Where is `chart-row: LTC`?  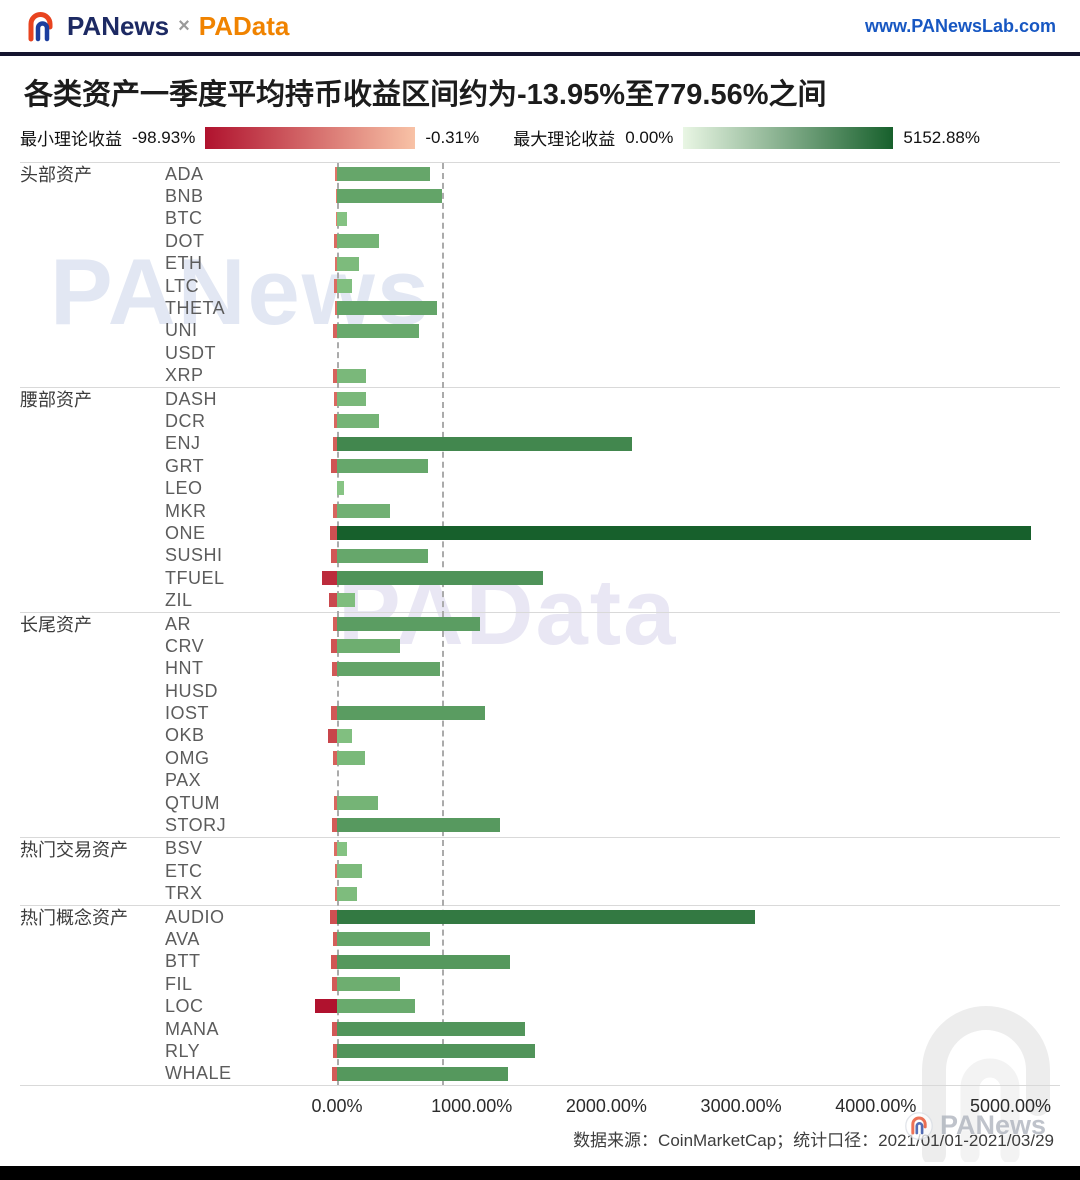
chart-row: LTC is located at coordinates (540, 286).